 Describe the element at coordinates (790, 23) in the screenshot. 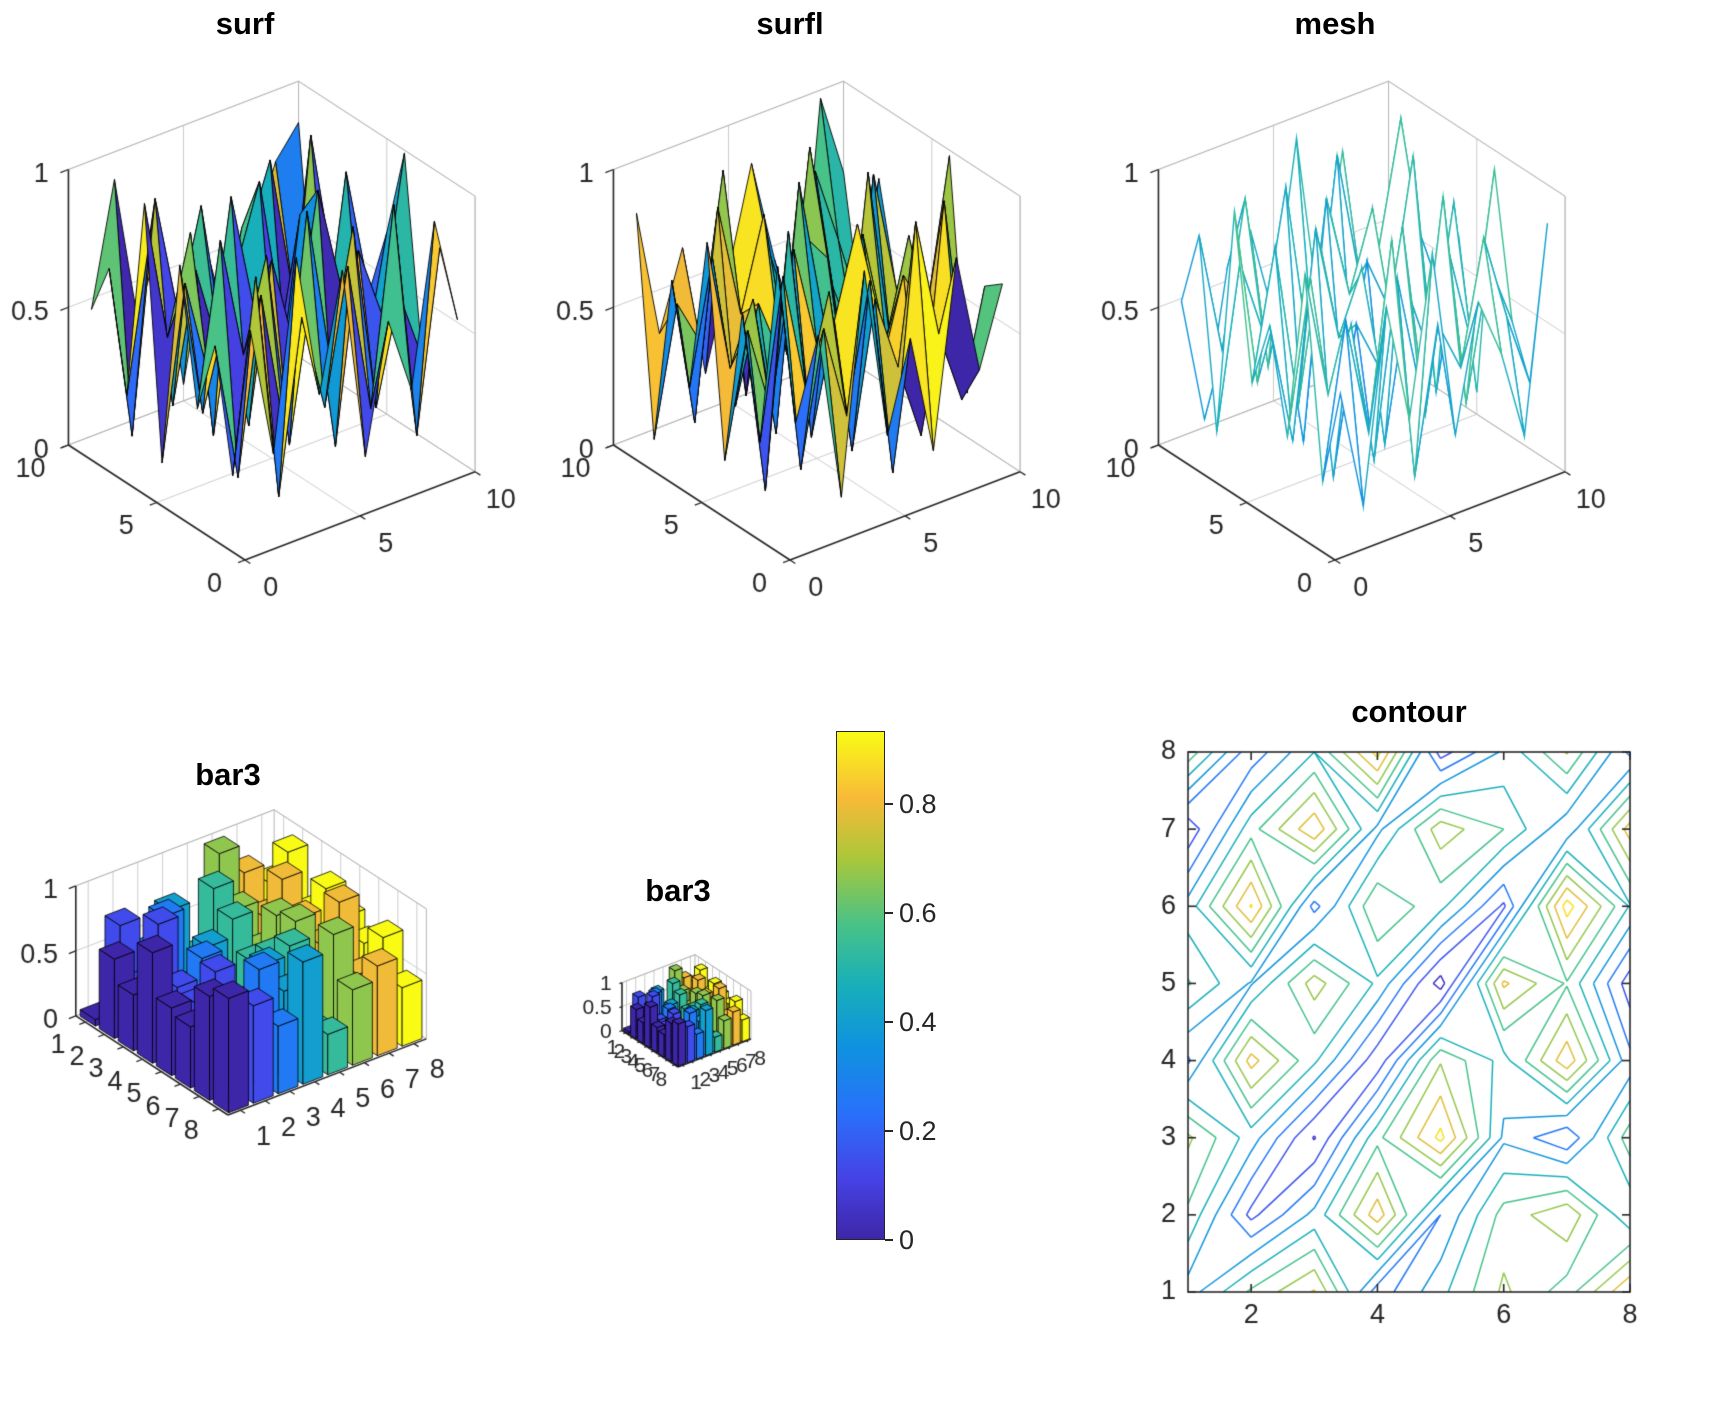

I see `subplot-title-surfl: surfl` at that location.